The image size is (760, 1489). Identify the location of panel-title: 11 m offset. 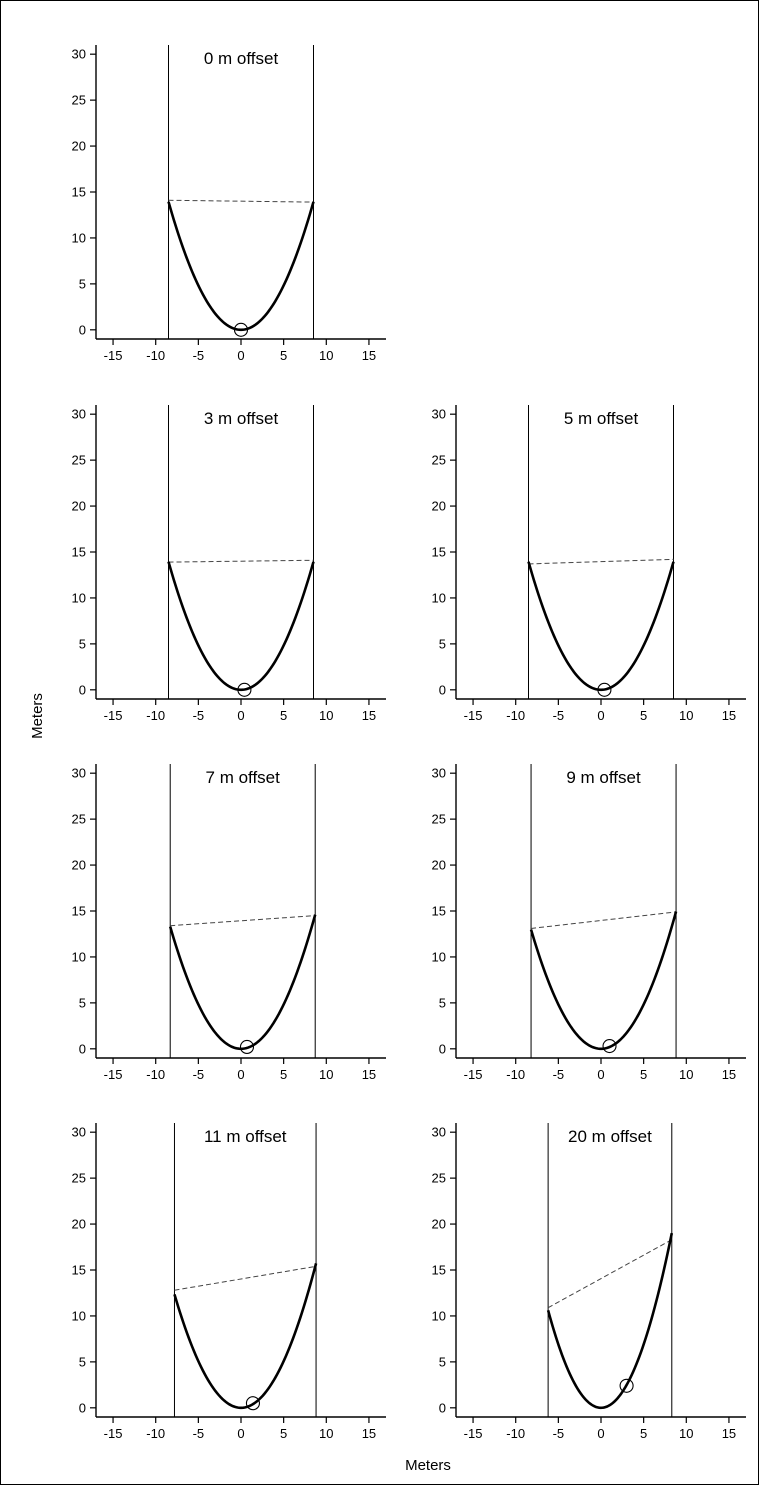
(245, 1136).